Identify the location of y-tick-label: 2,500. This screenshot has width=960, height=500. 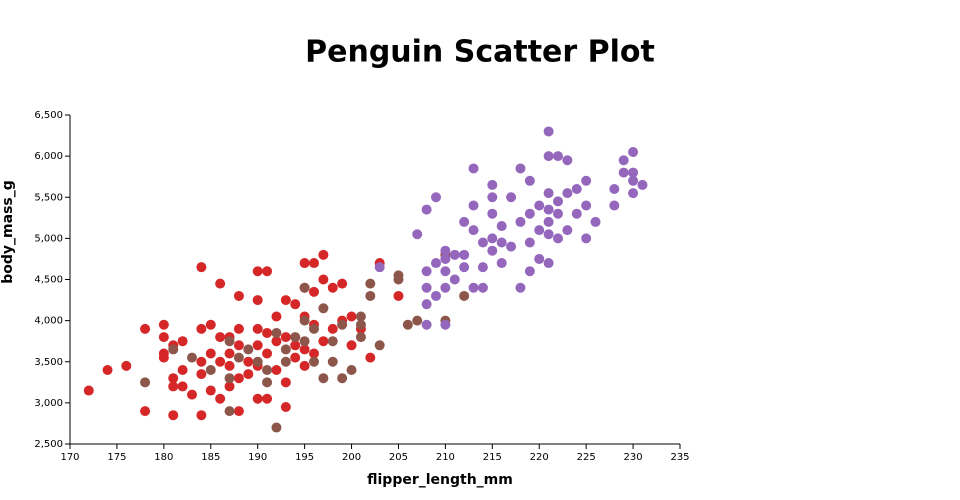
(48, 444).